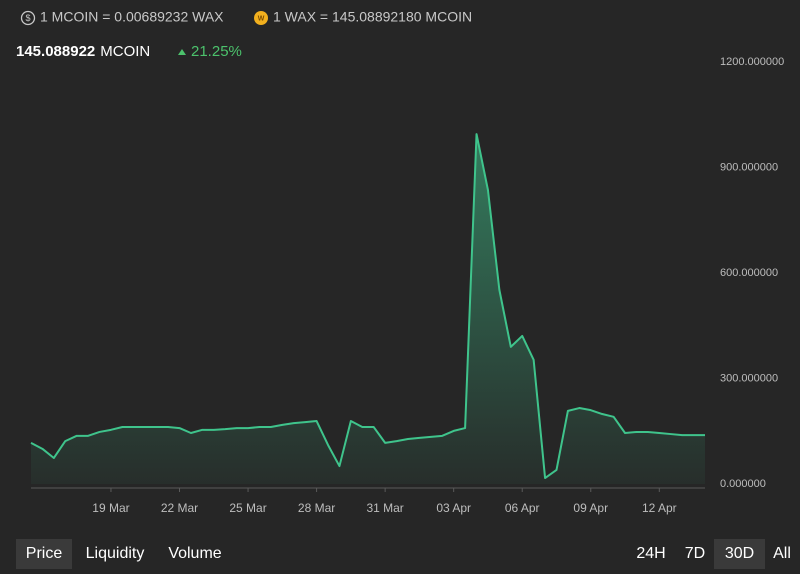 Image resolution: width=800 pixels, height=574 pixels. Describe the element at coordinates (115, 553) in the screenshot. I see `chart-tab: Liquidity` at that location.